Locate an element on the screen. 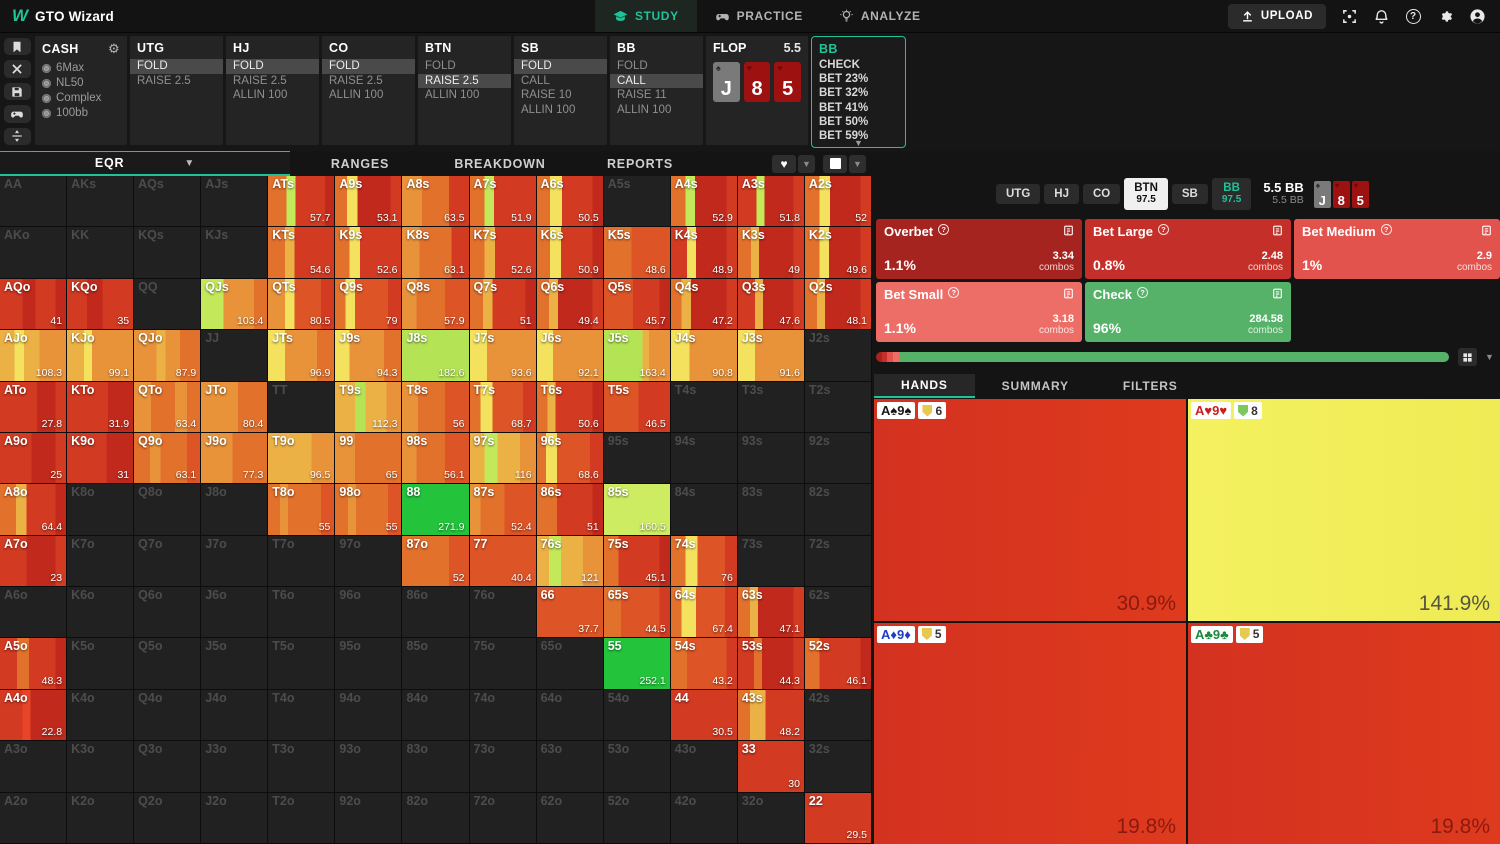 This screenshot has height=844, width=1500. hand-54o: 54o is located at coordinates (637, 715).